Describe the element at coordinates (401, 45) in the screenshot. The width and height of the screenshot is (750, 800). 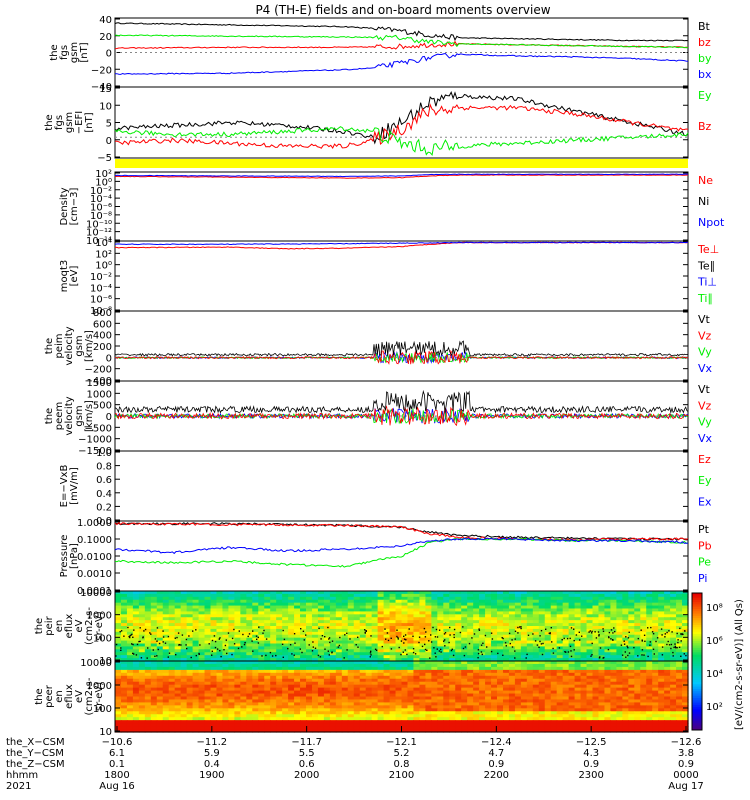
I see `series-line-bz` at that location.